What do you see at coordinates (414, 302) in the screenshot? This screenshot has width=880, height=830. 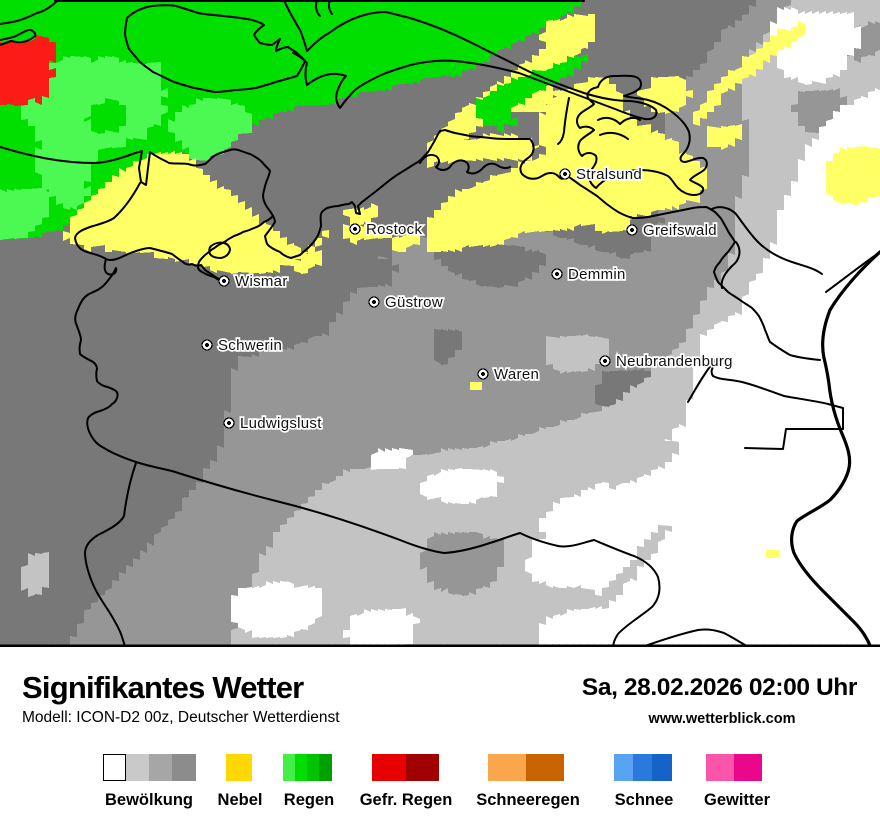 I see `svg-text: Güstrow` at bounding box center [414, 302].